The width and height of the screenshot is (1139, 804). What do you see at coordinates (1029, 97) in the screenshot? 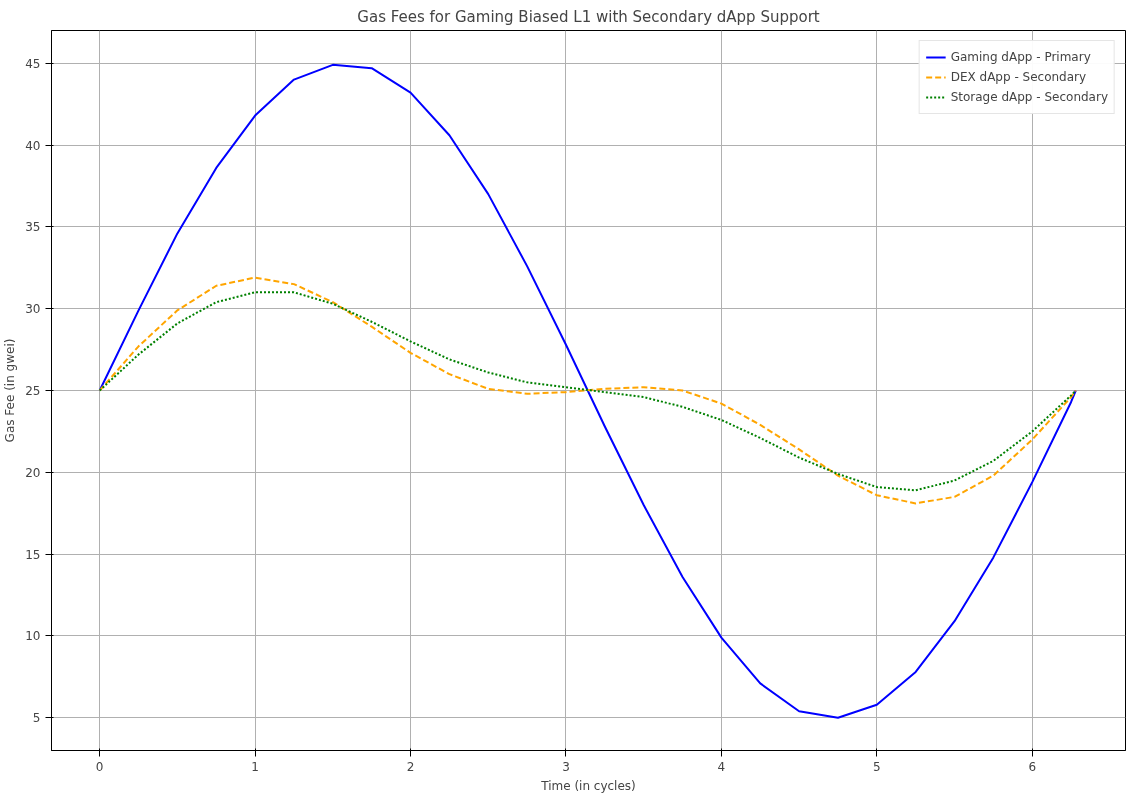
I see `legend-label: Storage dApp - Secondary` at bounding box center [1029, 97].